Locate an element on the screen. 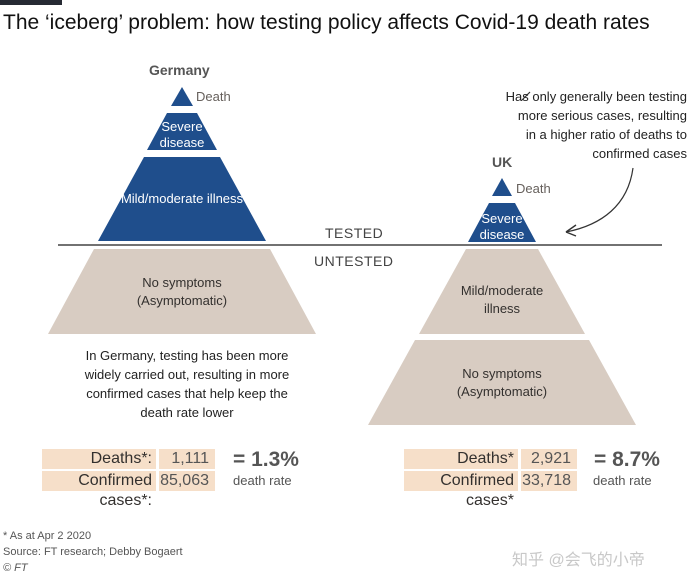 The width and height of the screenshot is (700, 587). uk-death-label: Death is located at coordinates (533, 188).